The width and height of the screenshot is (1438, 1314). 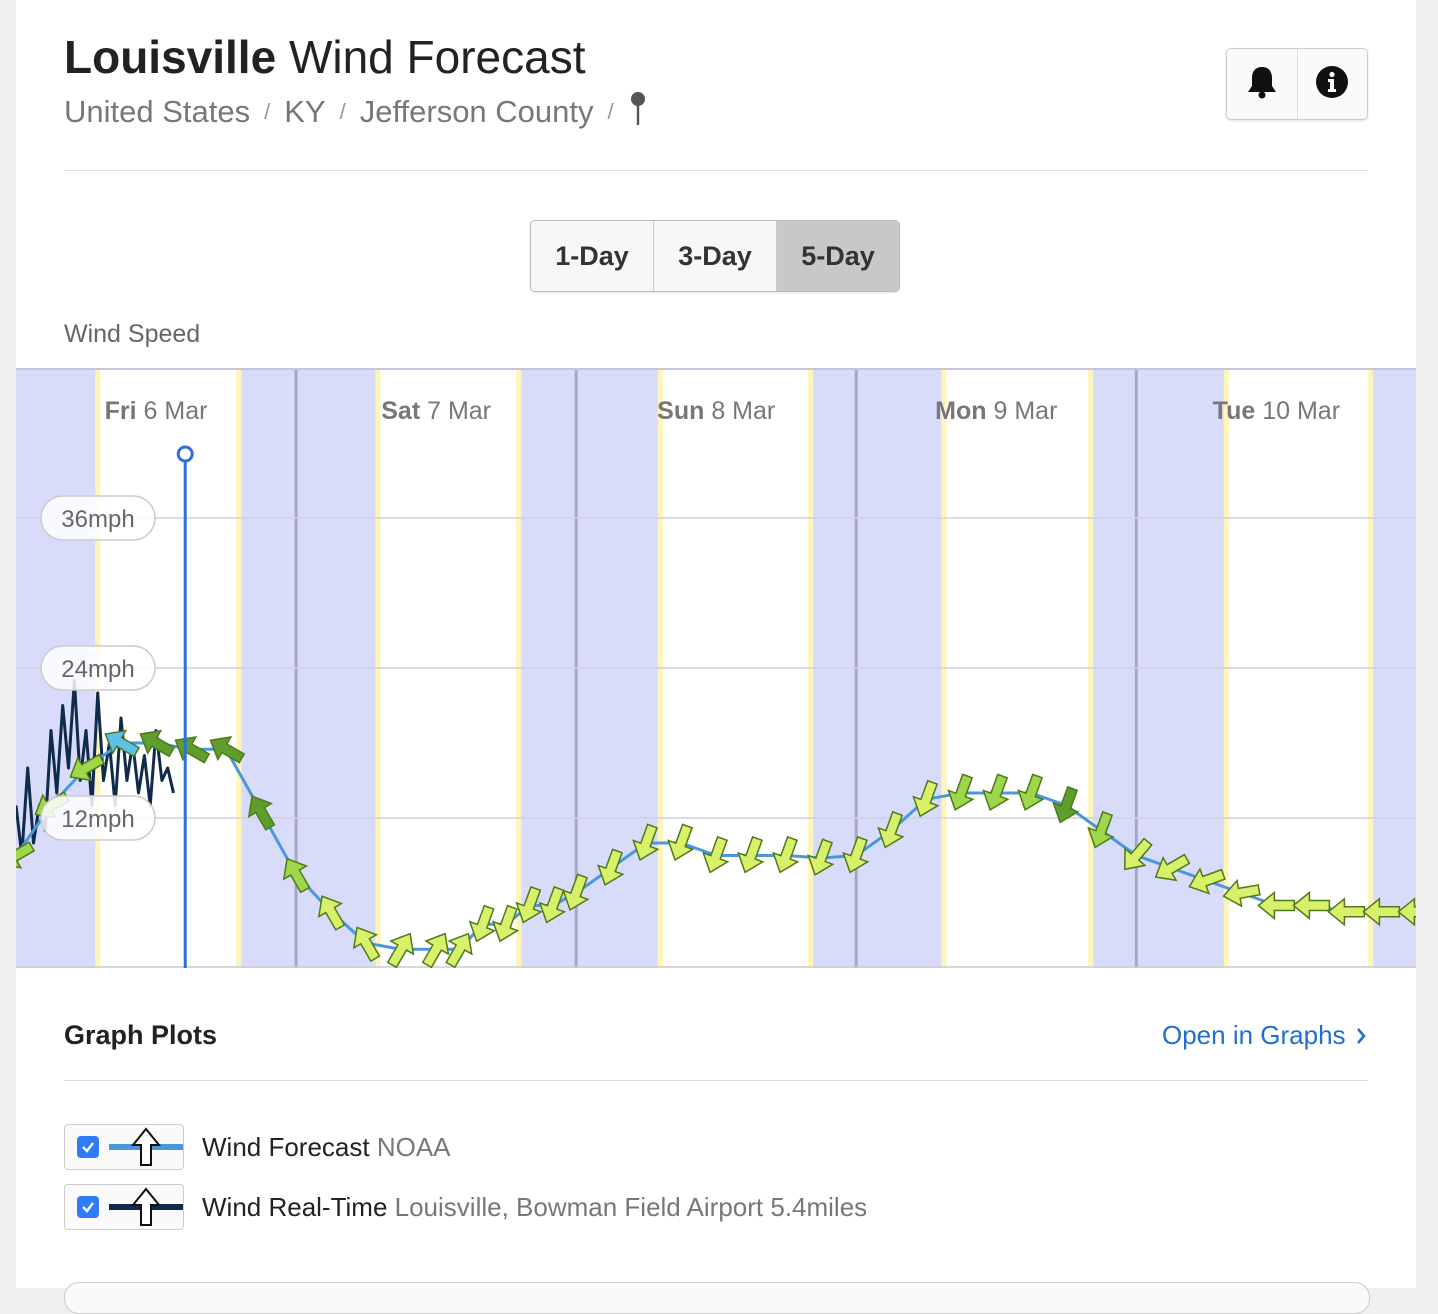 I want to click on header-actions, so click(x=1297, y=84).